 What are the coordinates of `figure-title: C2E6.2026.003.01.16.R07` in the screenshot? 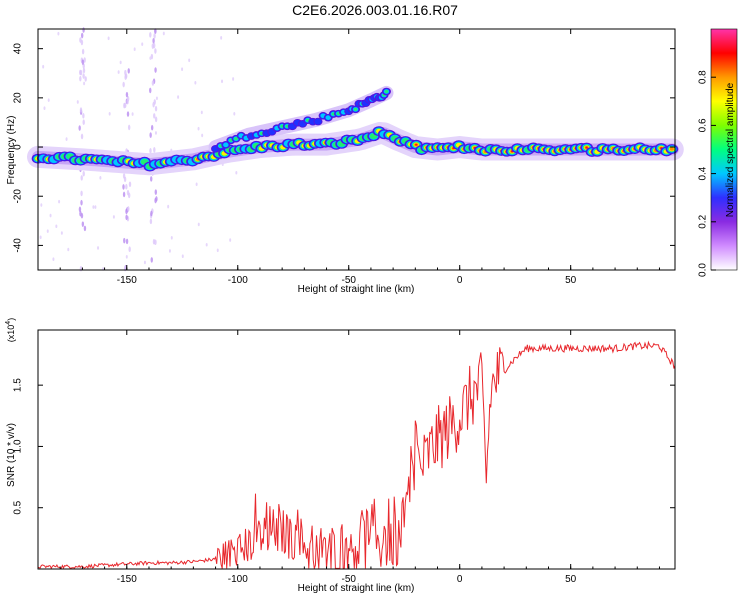 It's located at (375, 10).